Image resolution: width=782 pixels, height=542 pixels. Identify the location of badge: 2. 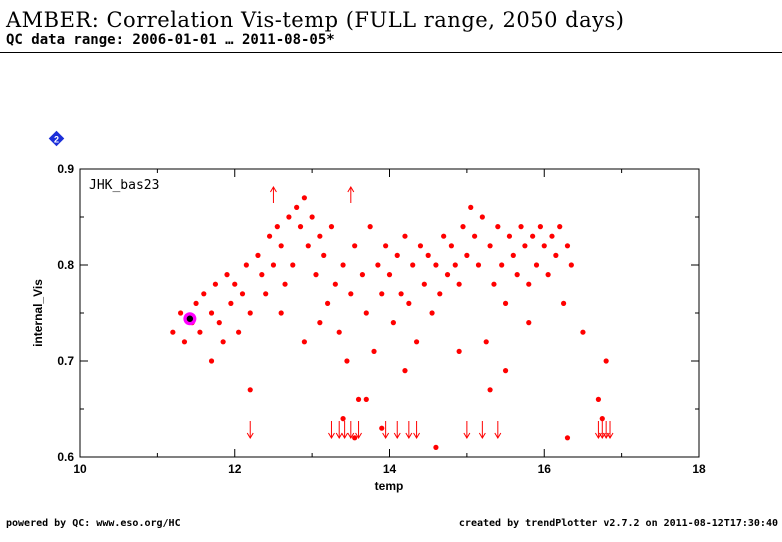
(56, 138).